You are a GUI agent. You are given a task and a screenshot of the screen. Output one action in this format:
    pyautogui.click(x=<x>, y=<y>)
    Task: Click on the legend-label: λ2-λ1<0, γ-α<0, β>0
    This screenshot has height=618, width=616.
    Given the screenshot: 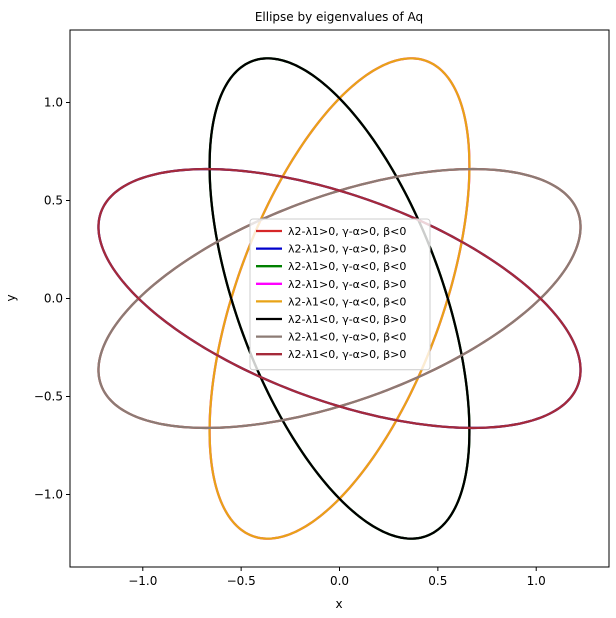 What is the action you would take?
    pyautogui.click(x=347, y=319)
    